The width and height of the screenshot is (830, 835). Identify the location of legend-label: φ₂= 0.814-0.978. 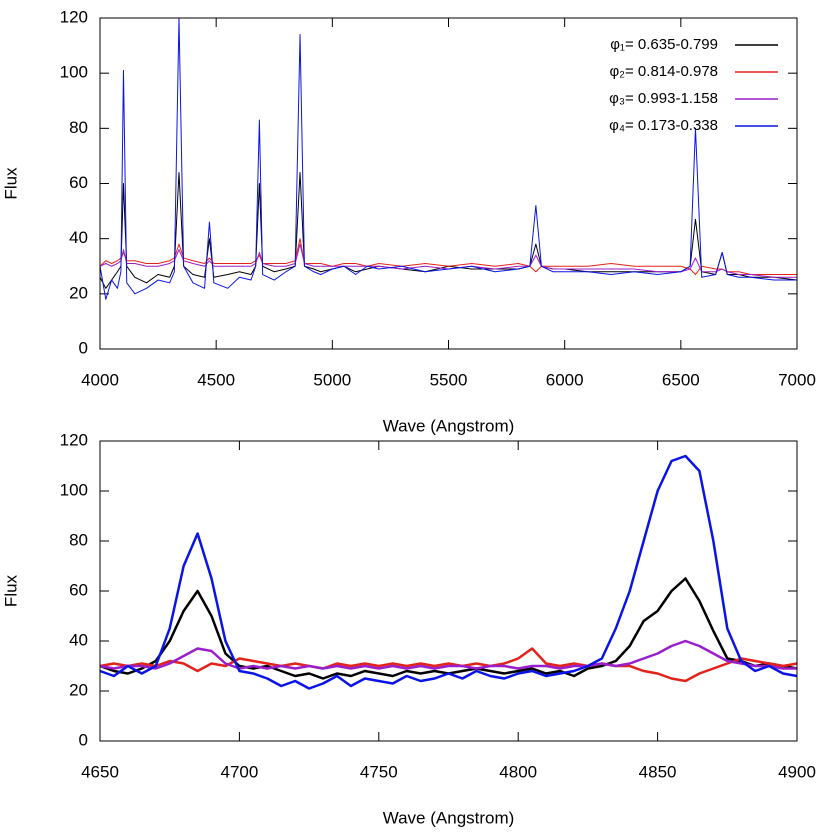
(663, 71).